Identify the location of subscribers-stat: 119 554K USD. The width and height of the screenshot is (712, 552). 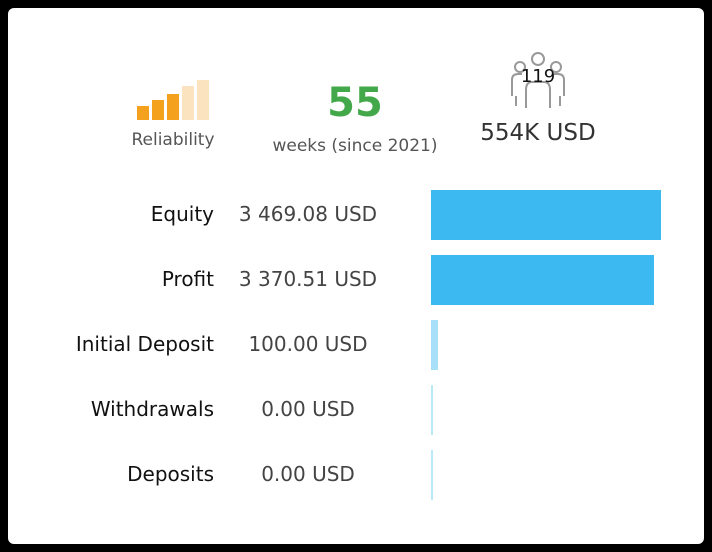
(538, 98).